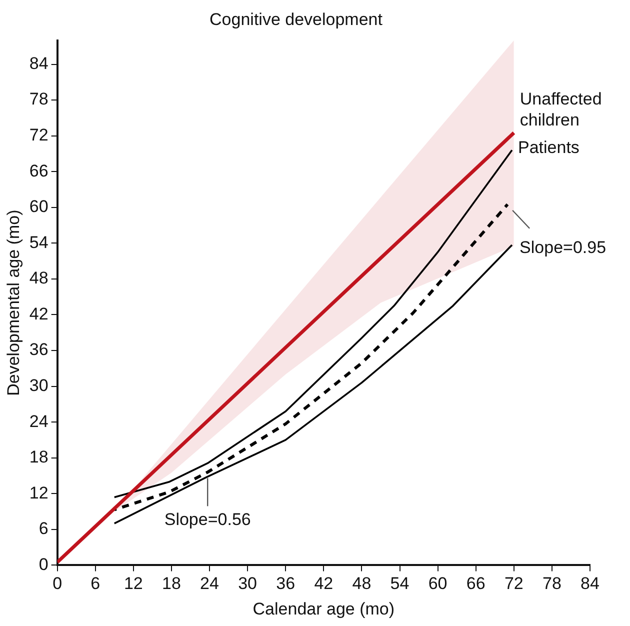 This screenshot has height=626, width=630. I want to click on x-tick-label: 6, so click(95, 584).